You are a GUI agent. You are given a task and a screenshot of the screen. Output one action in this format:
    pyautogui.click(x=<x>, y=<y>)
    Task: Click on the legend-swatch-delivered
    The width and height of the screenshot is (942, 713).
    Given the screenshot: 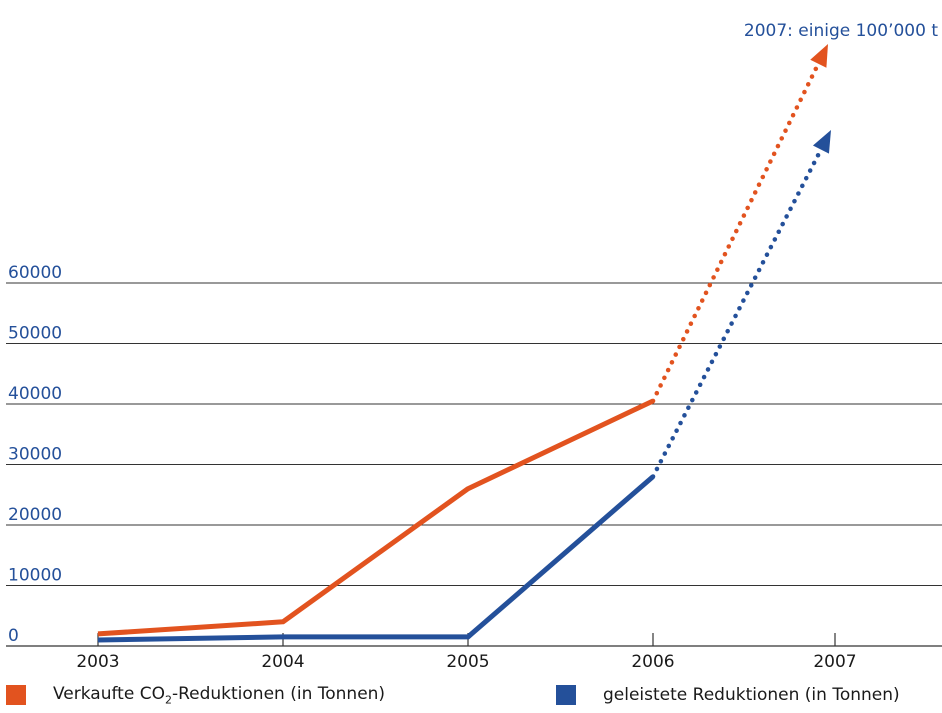 What is the action you would take?
    pyautogui.click(x=566, y=695)
    